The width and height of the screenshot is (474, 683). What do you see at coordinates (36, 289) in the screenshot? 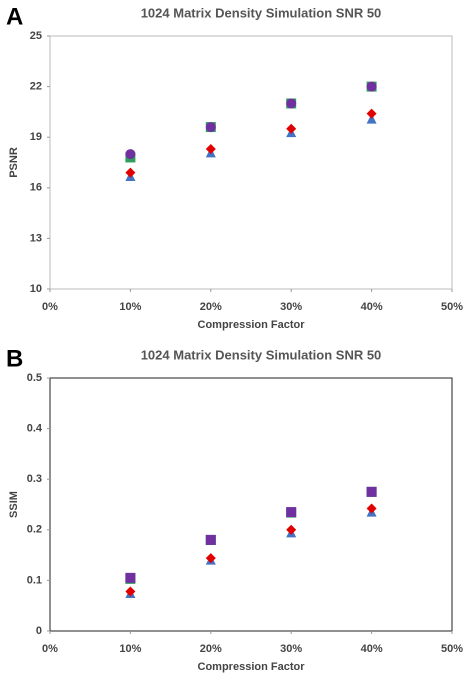
I see `y-tick-label: 10` at bounding box center [36, 289].